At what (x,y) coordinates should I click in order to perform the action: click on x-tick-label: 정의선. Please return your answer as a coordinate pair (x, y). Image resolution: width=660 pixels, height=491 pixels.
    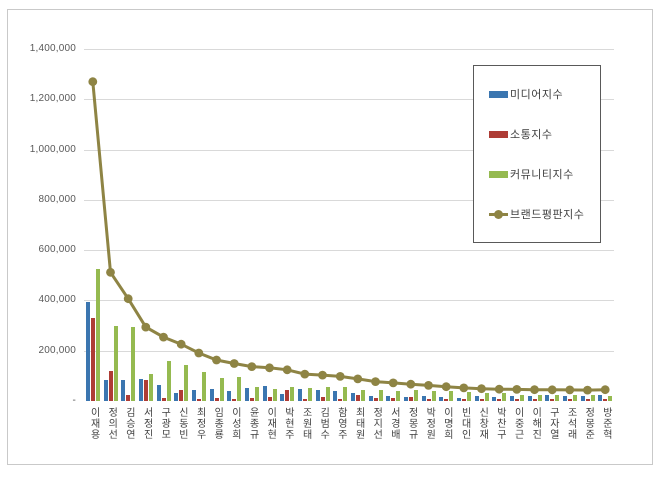
    Looking at the image, I should click on (111, 423).